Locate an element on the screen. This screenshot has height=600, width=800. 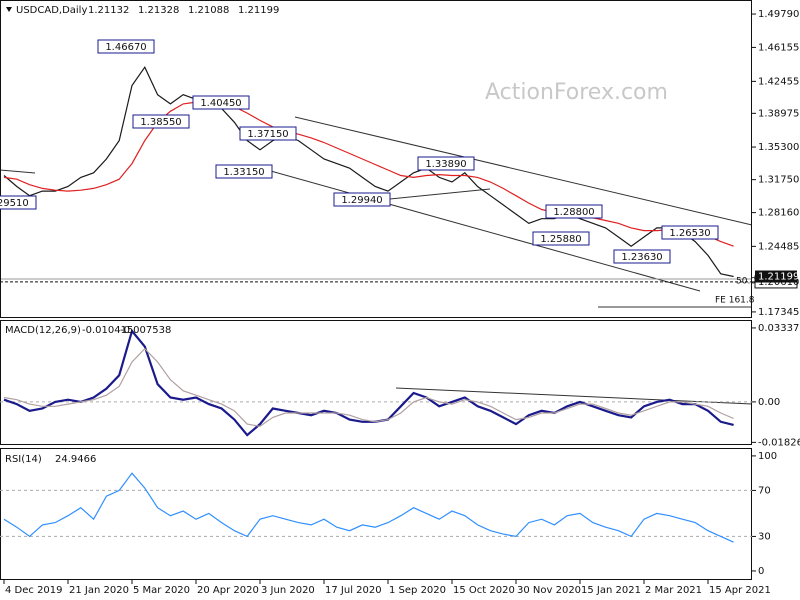
fib-note: 50.0 is located at coordinates (746, 282).